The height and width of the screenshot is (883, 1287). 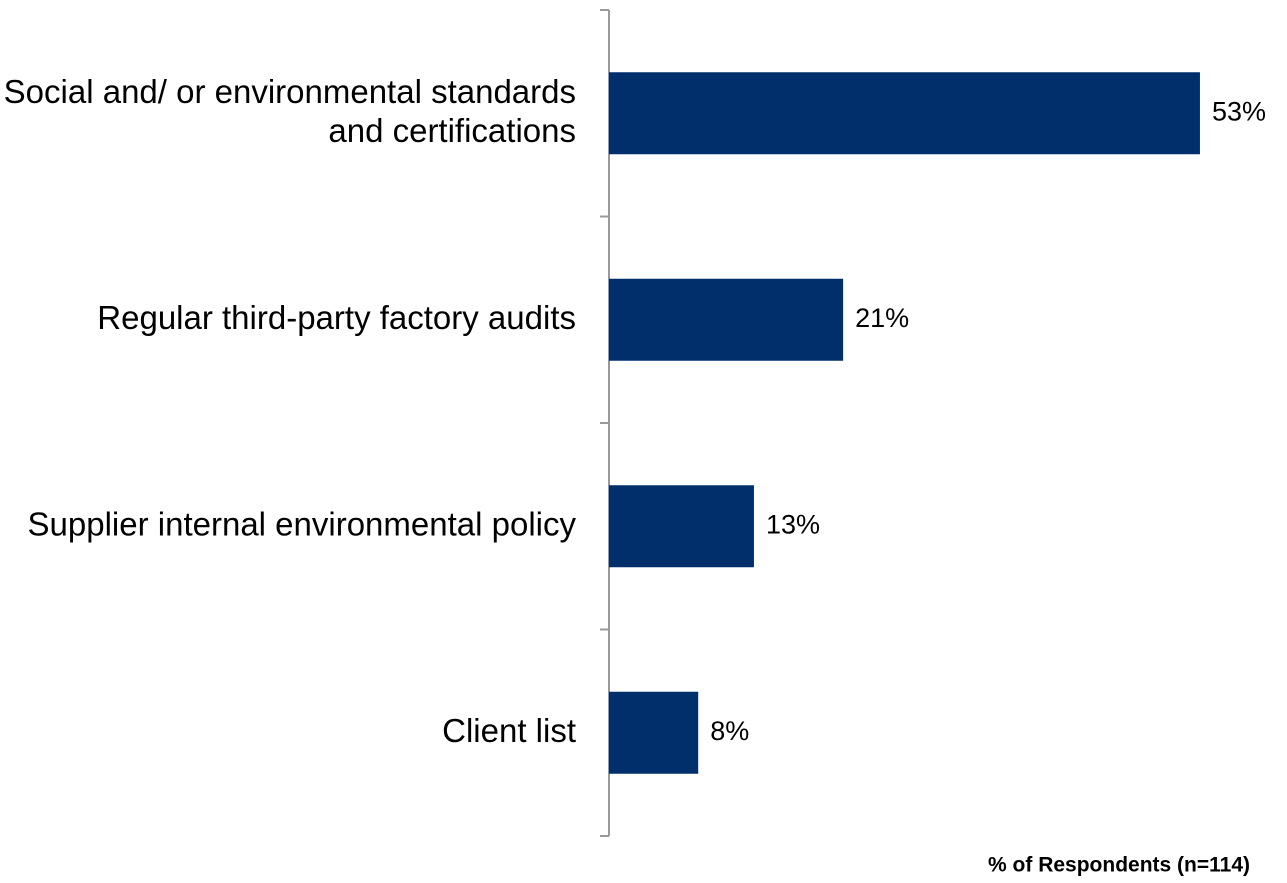 What do you see at coordinates (509, 729) in the screenshot?
I see `category-label: Client list` at bounding box center [509, 729].